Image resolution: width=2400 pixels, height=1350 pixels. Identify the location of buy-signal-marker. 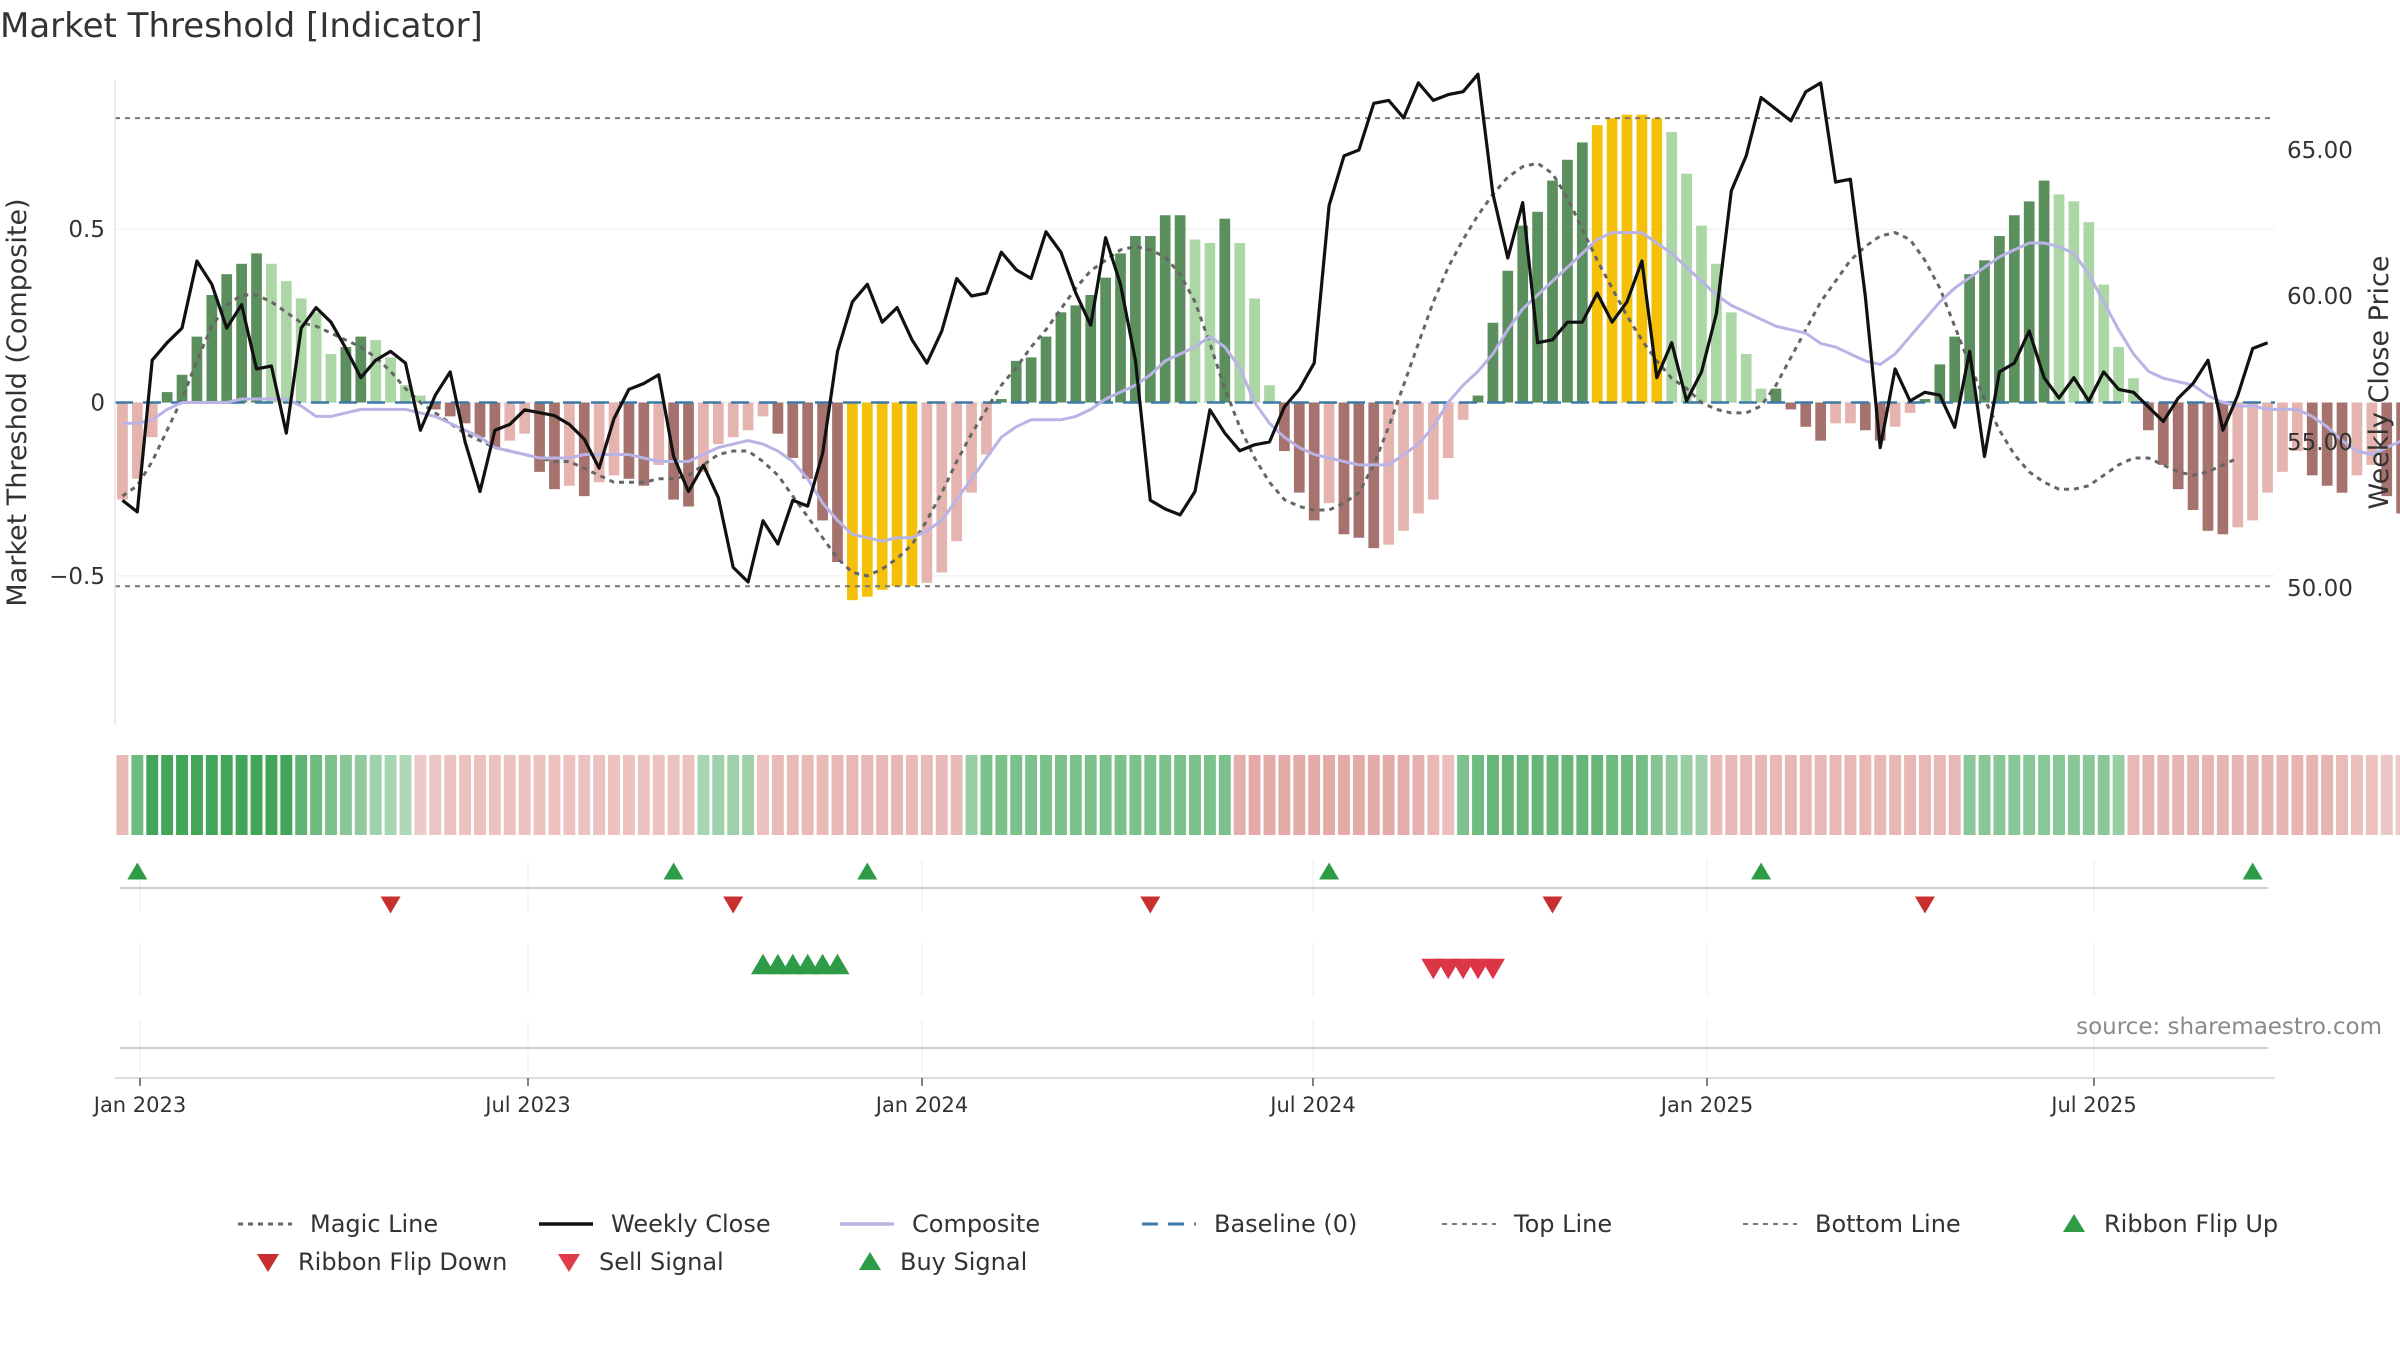
(837, 964).